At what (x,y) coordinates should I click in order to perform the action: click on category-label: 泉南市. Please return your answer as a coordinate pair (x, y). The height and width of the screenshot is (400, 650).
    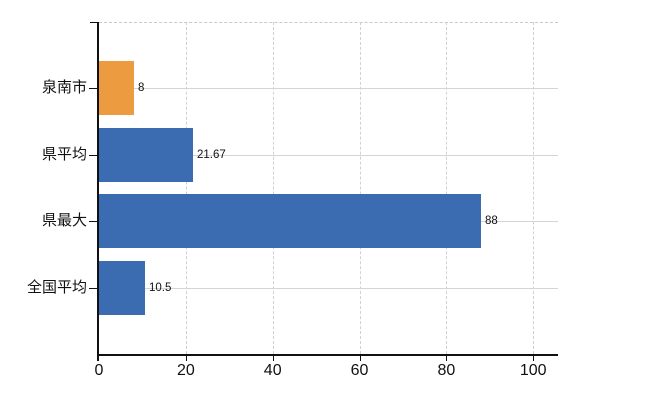
    Looking at the image, I should click on (64, 87).